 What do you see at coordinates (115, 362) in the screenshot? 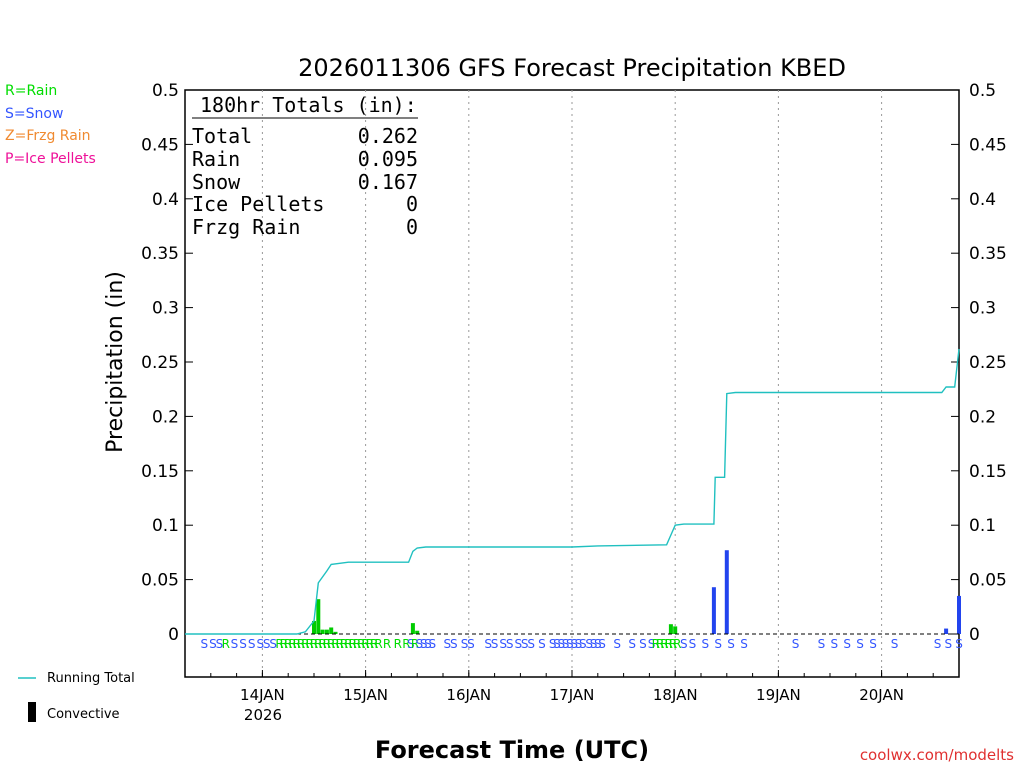
I see `y-axis-label: Precipitation (in)` at bounding box center [115, 362].